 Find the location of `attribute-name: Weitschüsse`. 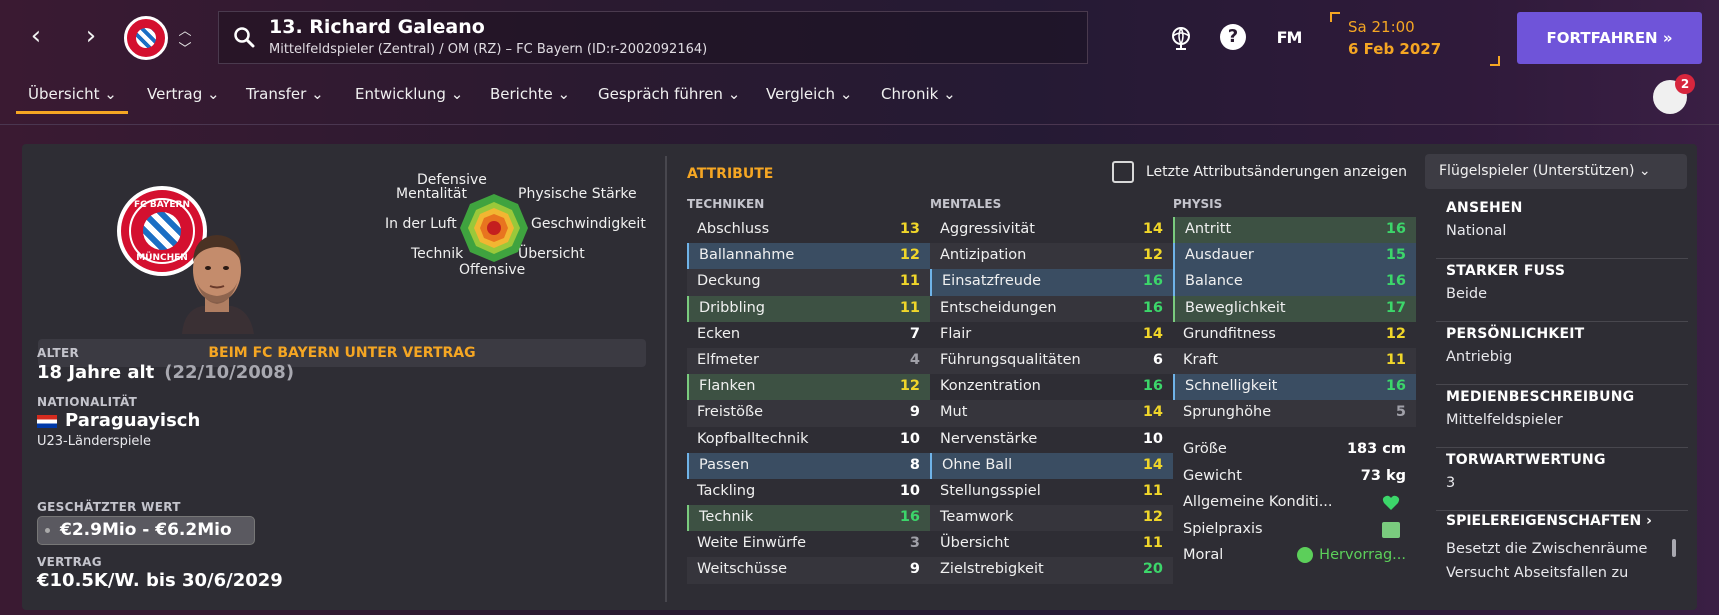

attribute-name: Weitschüsse is located at coordinates (742, 569).